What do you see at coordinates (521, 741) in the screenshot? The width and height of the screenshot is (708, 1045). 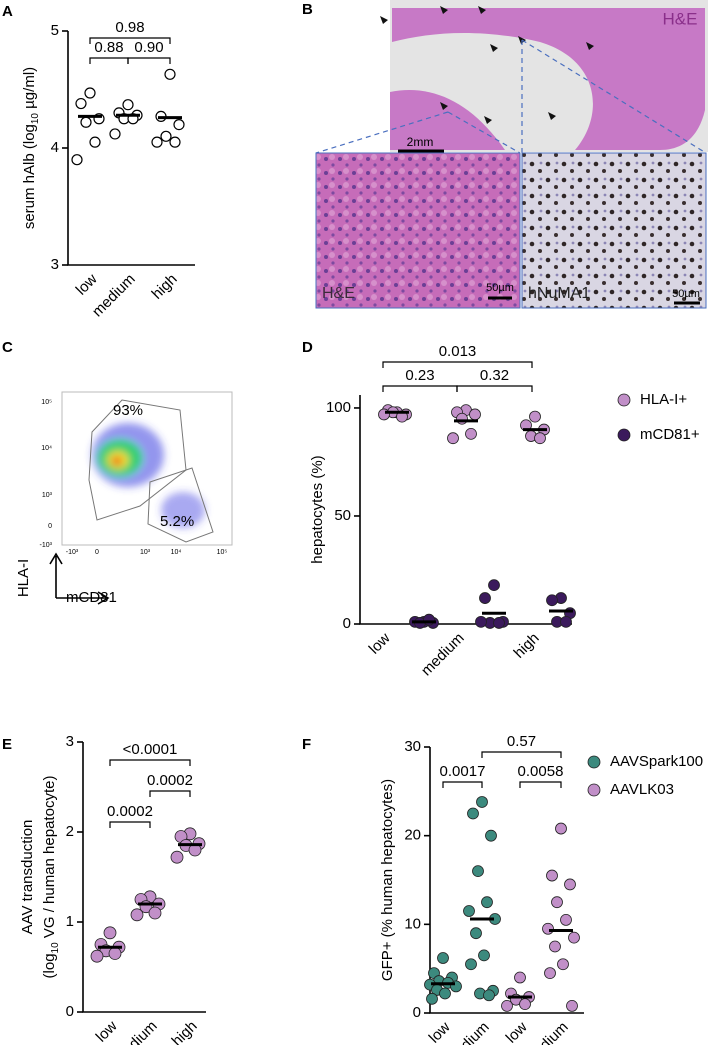 I see `p-value: 0.57` at bounding box center [521, 741].